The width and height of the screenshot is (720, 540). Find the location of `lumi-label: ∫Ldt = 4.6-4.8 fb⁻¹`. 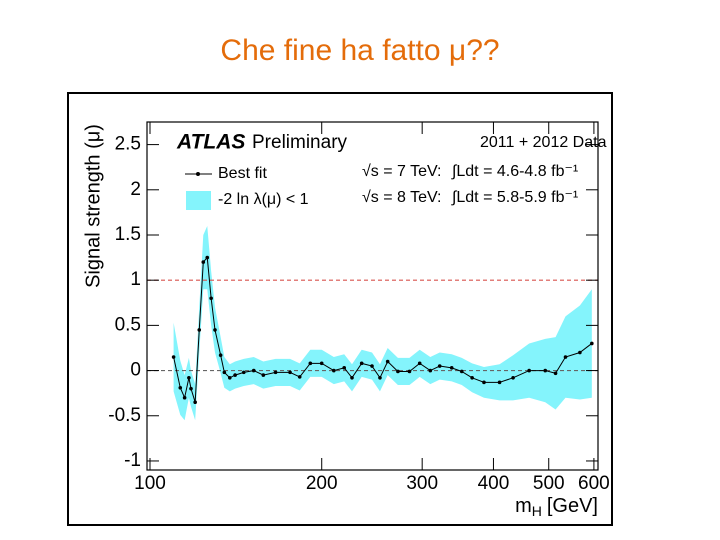

lumi-label: ∫Ldt = 4.6-4.8 fb⁻¹ is located at coordinates (514, 171).